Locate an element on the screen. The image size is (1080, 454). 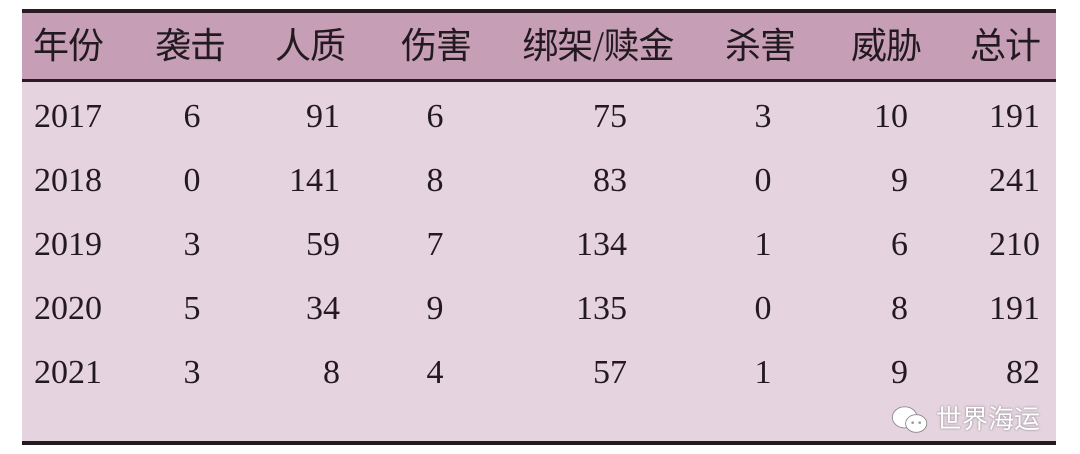
watermark-text: 世界海运 is located at coordinates (987, 420).